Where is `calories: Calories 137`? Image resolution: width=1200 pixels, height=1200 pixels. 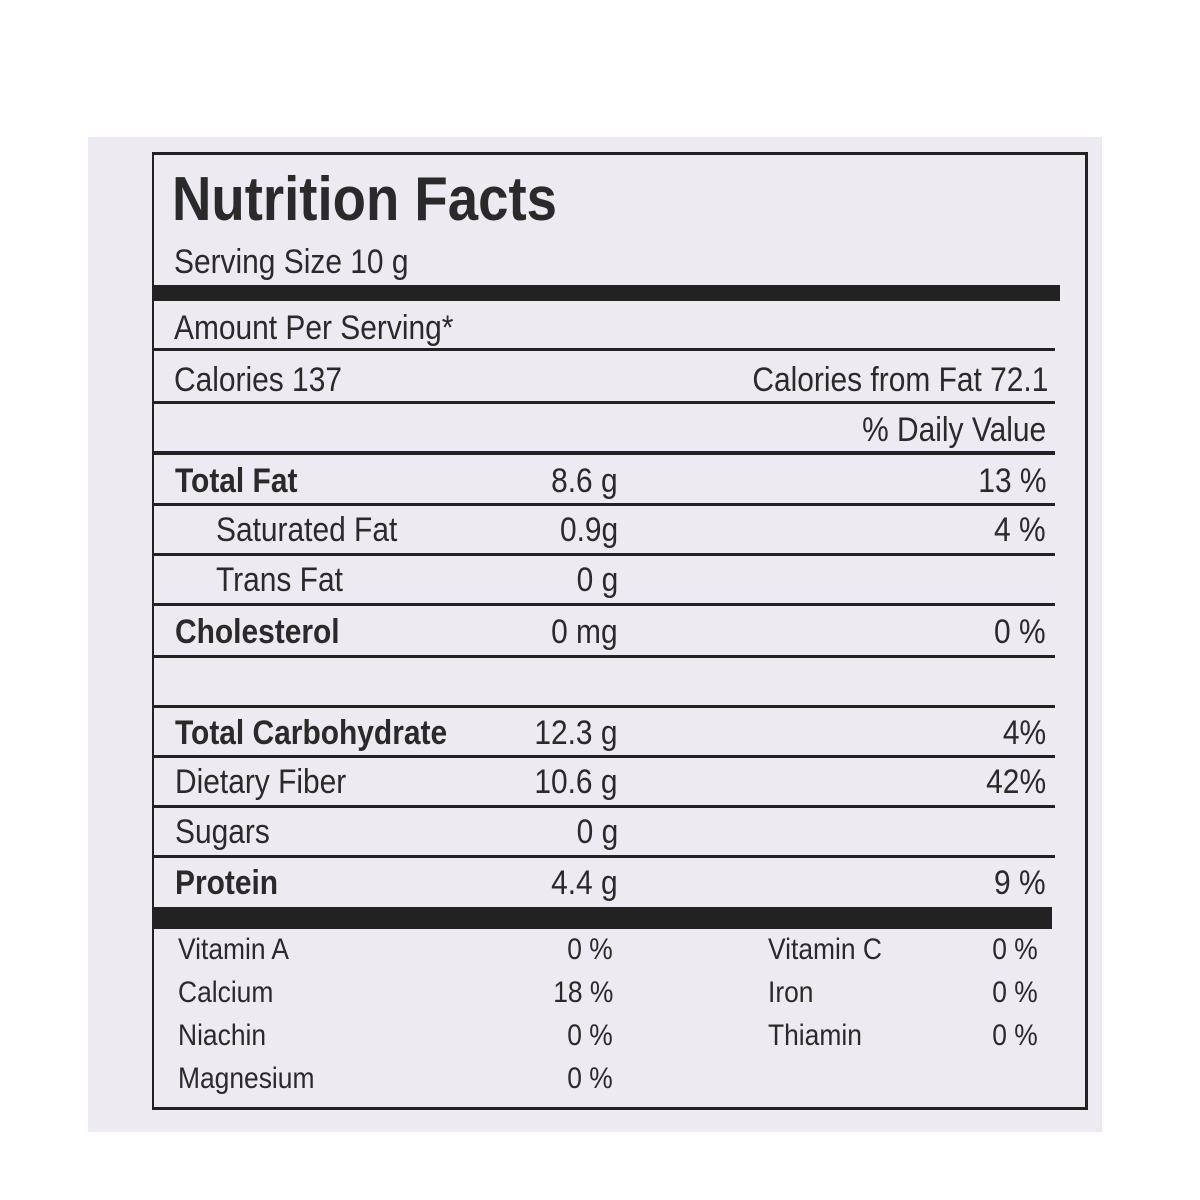 calories: Calories 137 is located at coordinates (258, 380).